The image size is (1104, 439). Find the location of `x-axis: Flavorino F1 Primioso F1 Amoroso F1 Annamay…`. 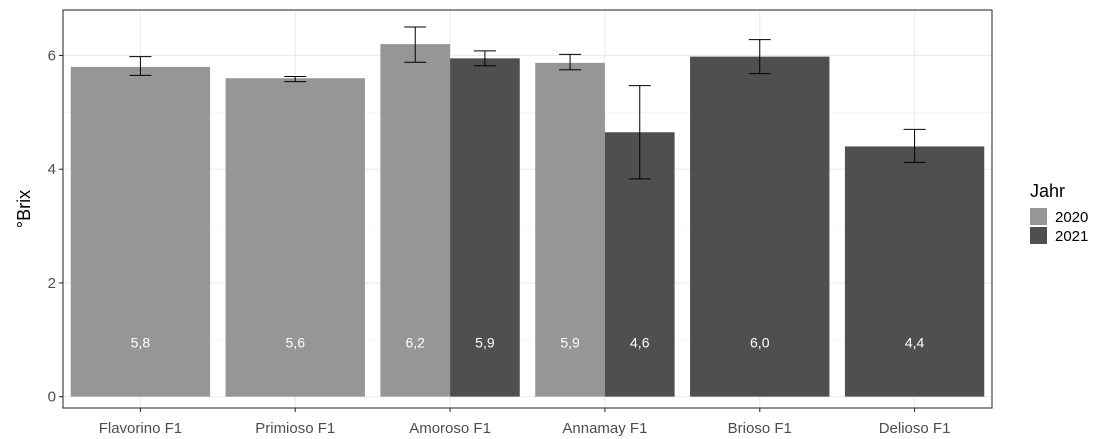

x-axis: Flavorino F1 Primioso F1 Amoroso F1 Annamay… is located at coordinates (525, 422).